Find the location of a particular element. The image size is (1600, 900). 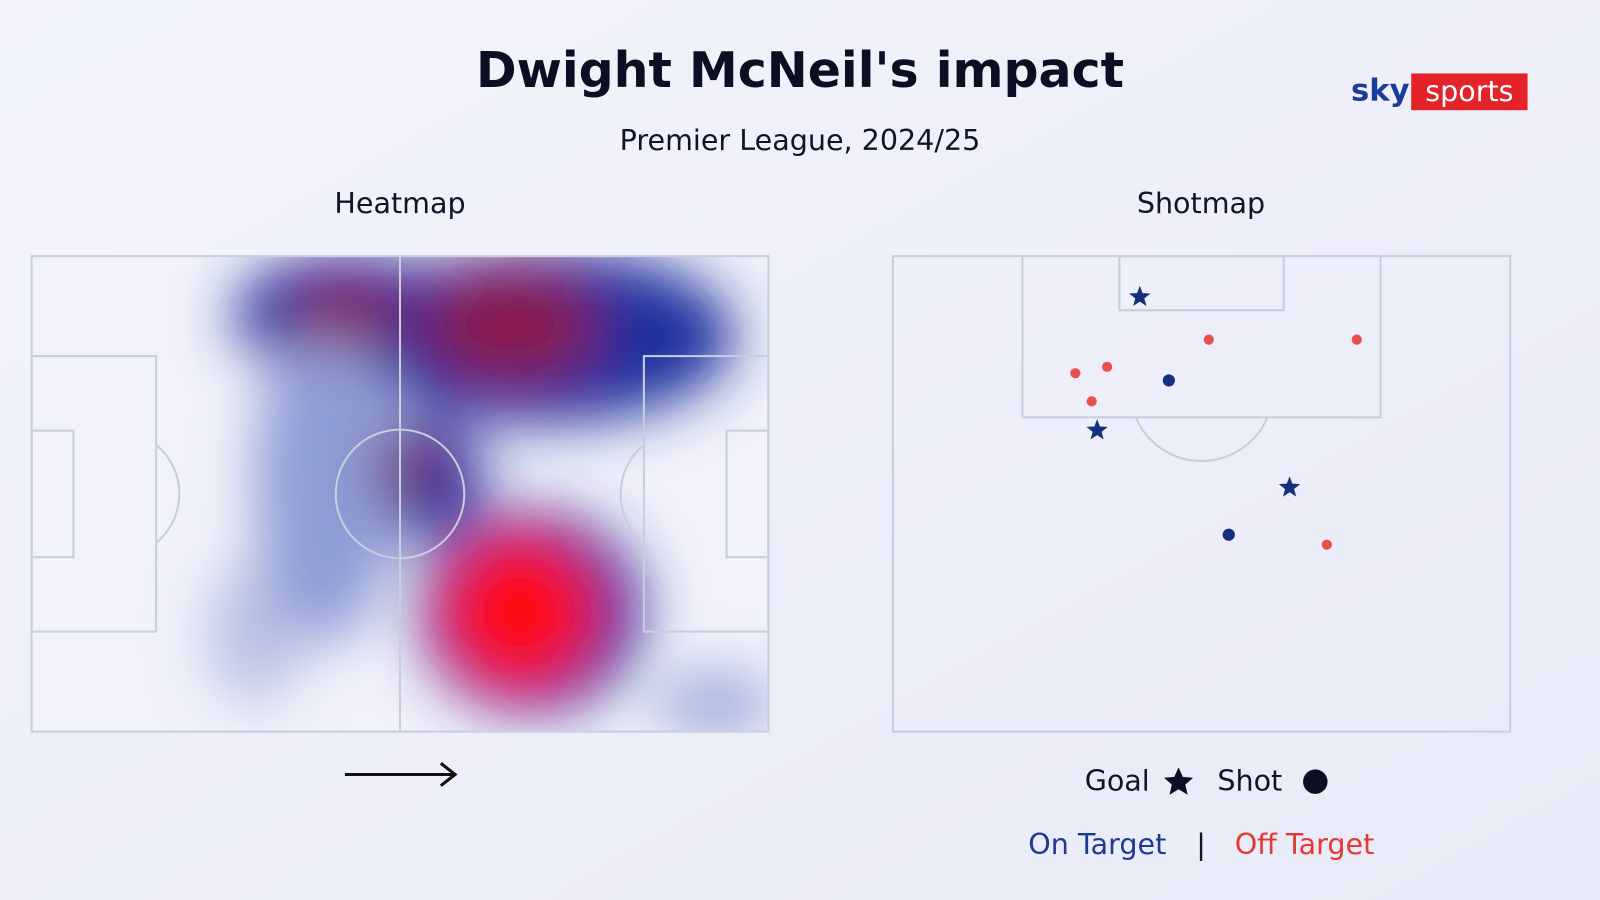

legend: Goal Shot On Target | Off Target is located at coordinates (1201, 812).